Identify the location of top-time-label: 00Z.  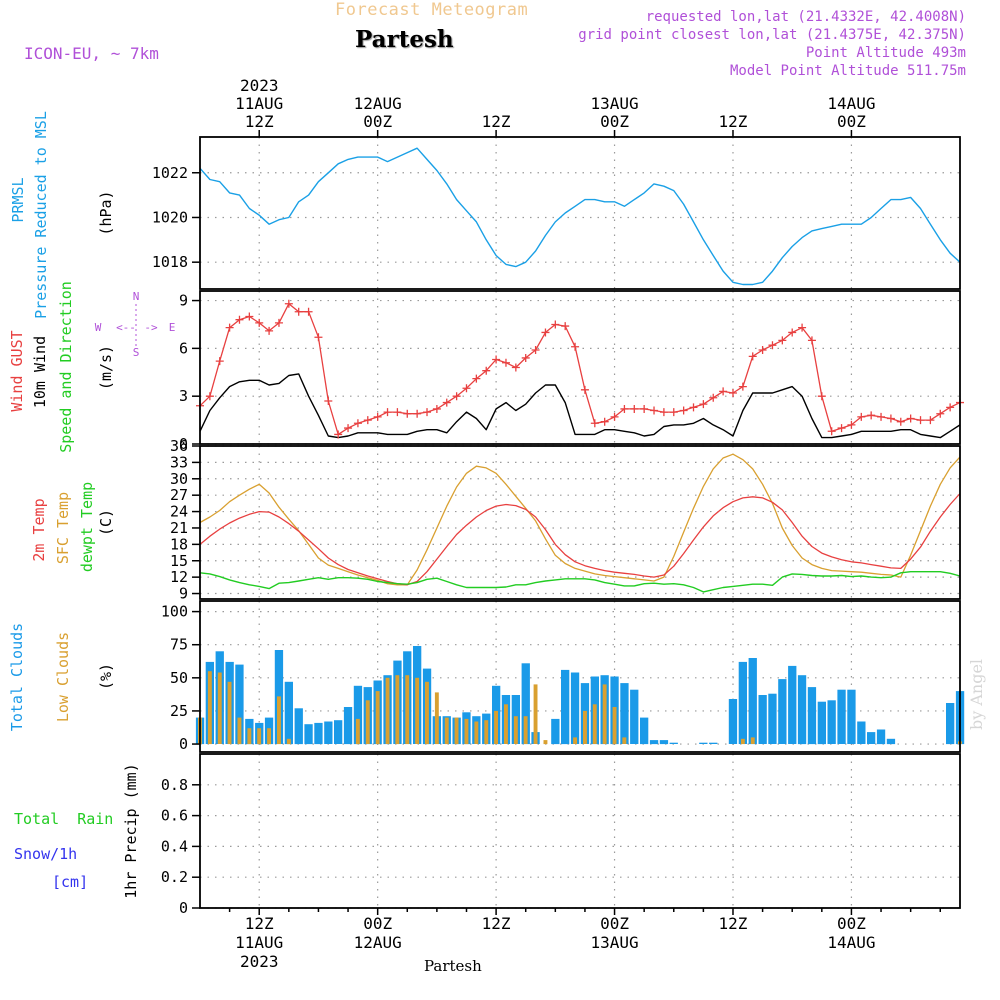
(851, 121).